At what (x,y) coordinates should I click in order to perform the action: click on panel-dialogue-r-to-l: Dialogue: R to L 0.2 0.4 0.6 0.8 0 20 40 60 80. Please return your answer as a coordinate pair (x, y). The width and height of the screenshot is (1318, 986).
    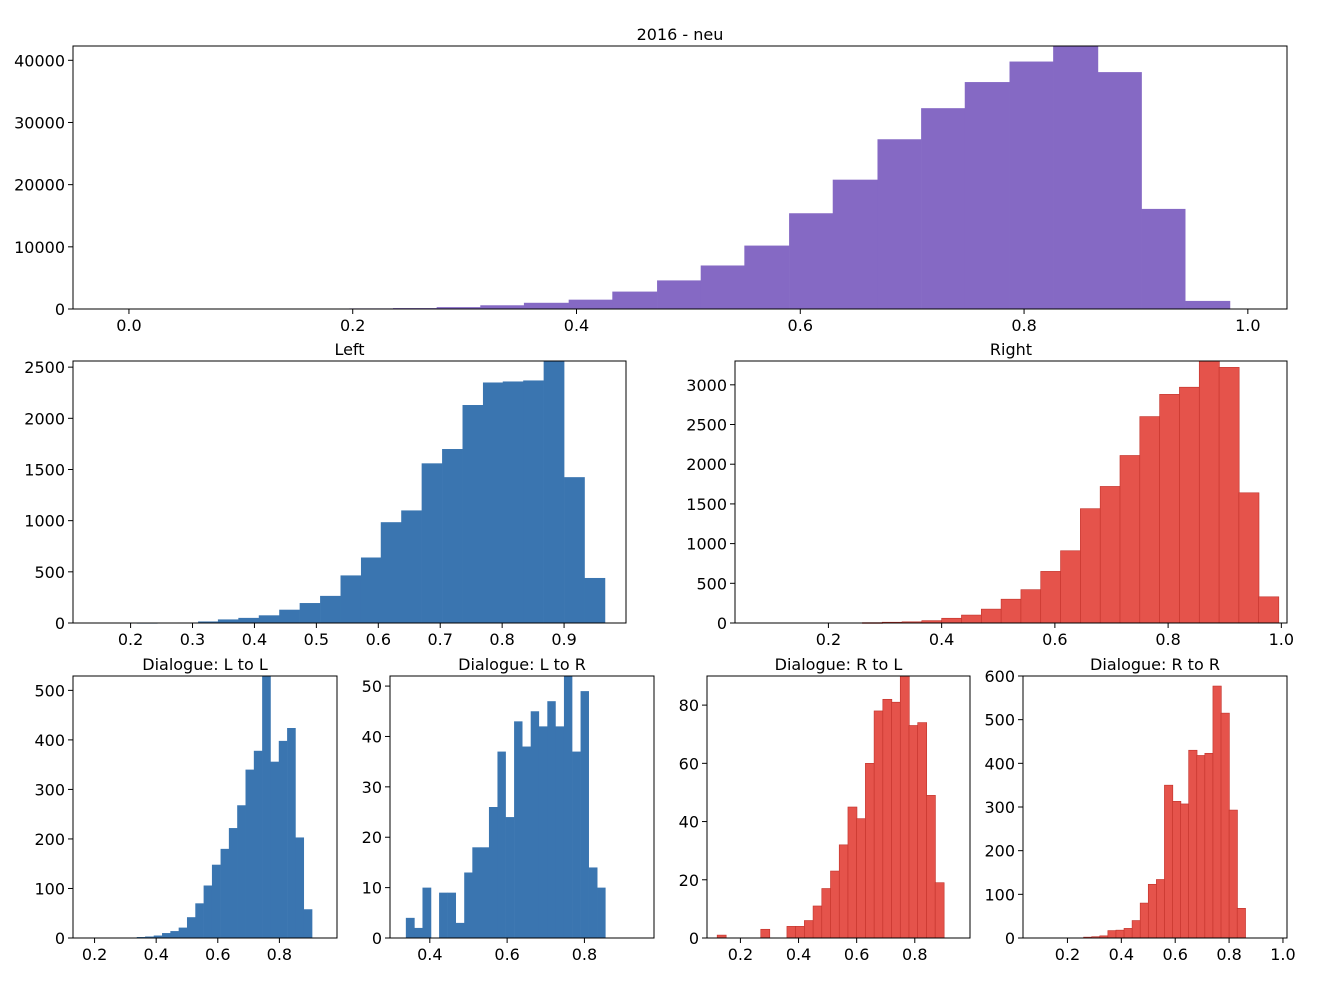
    Looking at the image, I should click on (825, 809).